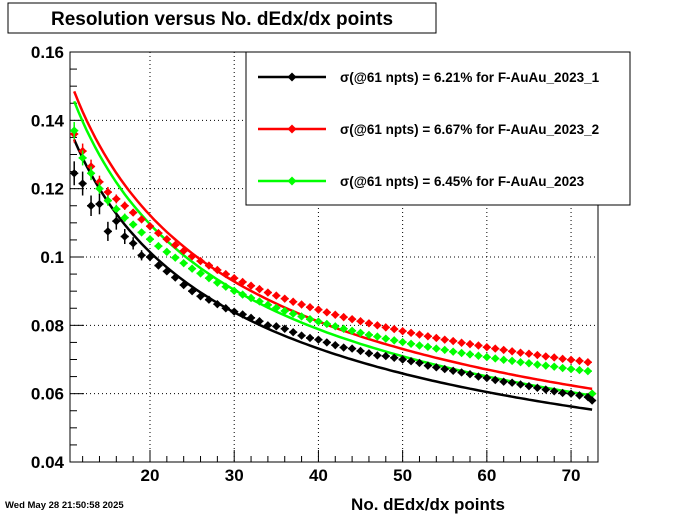 The height and width of the screenshot is (514, 700). Describe the element at coordinates (469, 129) in the screenshot. I see `legend-label: σ(@61 npts) = 6.67% for F-AuAu_2023_2` at that location.